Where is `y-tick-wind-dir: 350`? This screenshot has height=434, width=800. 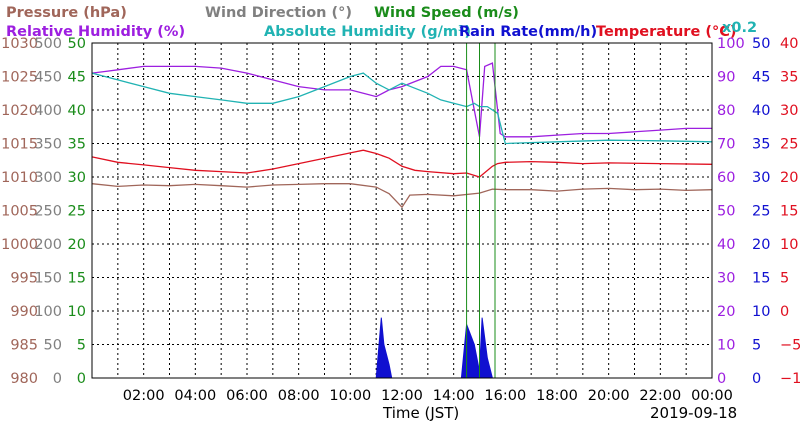 y-tick-wind-dir: 350 is located at coordinates (48, 145).